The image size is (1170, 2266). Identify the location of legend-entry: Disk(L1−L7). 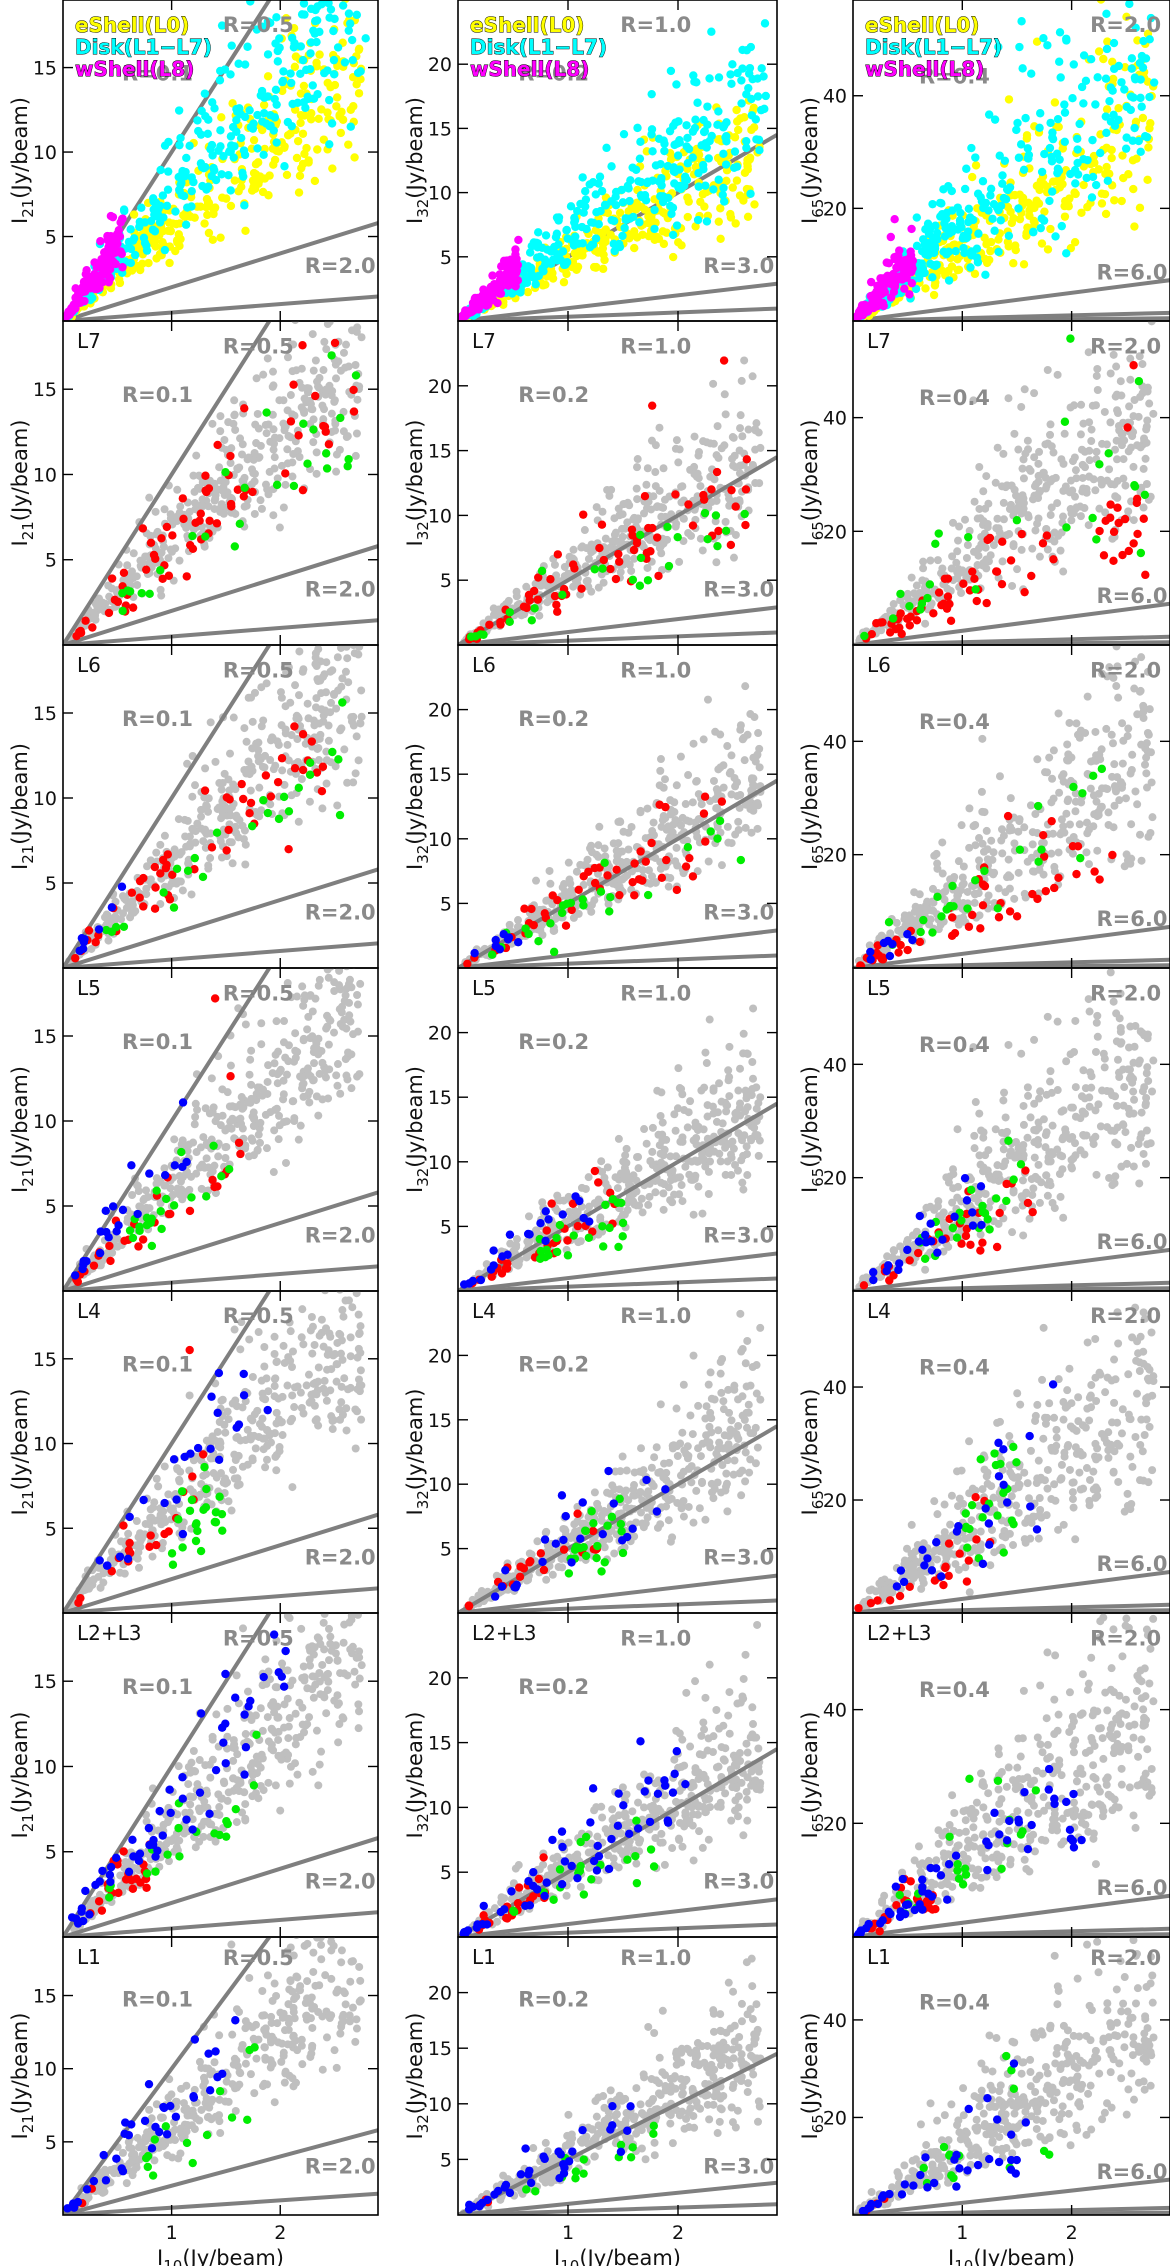
(538, 47).